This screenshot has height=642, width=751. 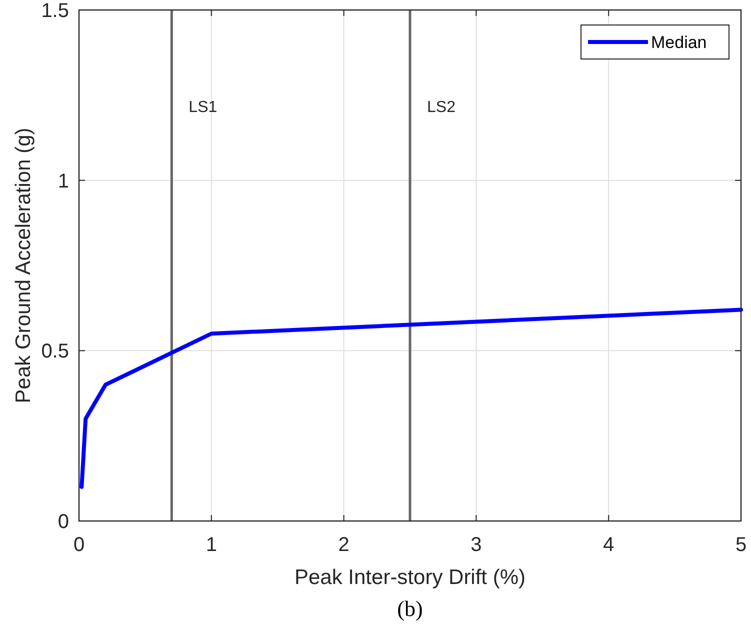 What do you see at coordinates (344, 545) in the screenshot?
I see `x-tick-label: 2` at bounding box center [344, 545].